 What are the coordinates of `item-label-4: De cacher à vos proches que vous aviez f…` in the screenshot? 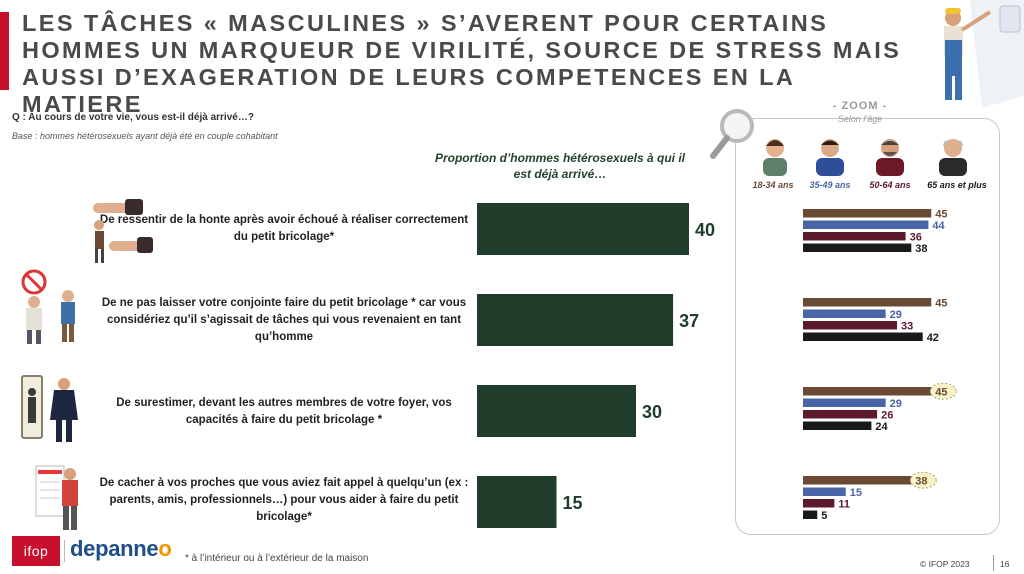 It's located at (284, 500).